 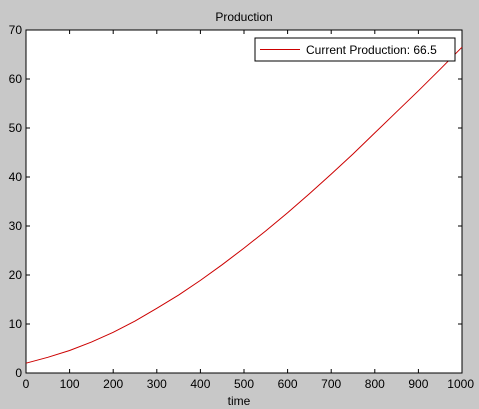 What do you see at coordinates (243, 17) in the screenshot?
I see `chart-title: Production` at bounding box center [243, 17].